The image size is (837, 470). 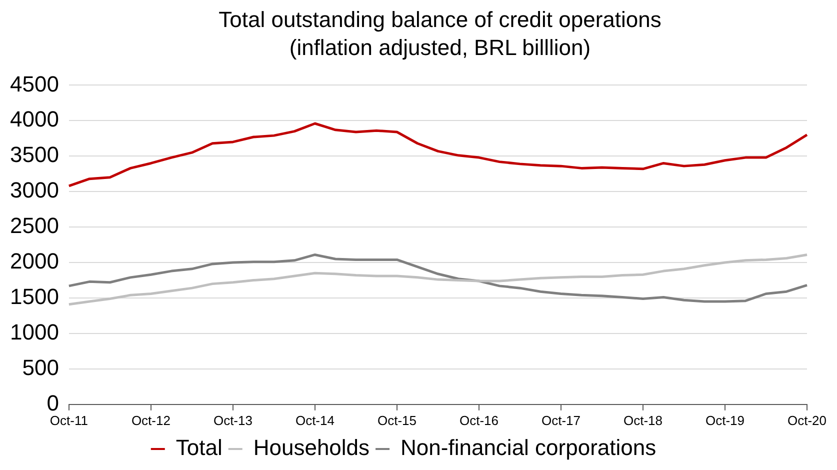 I want to click on y-tick-label: 4500, so click(x=34, y=83).